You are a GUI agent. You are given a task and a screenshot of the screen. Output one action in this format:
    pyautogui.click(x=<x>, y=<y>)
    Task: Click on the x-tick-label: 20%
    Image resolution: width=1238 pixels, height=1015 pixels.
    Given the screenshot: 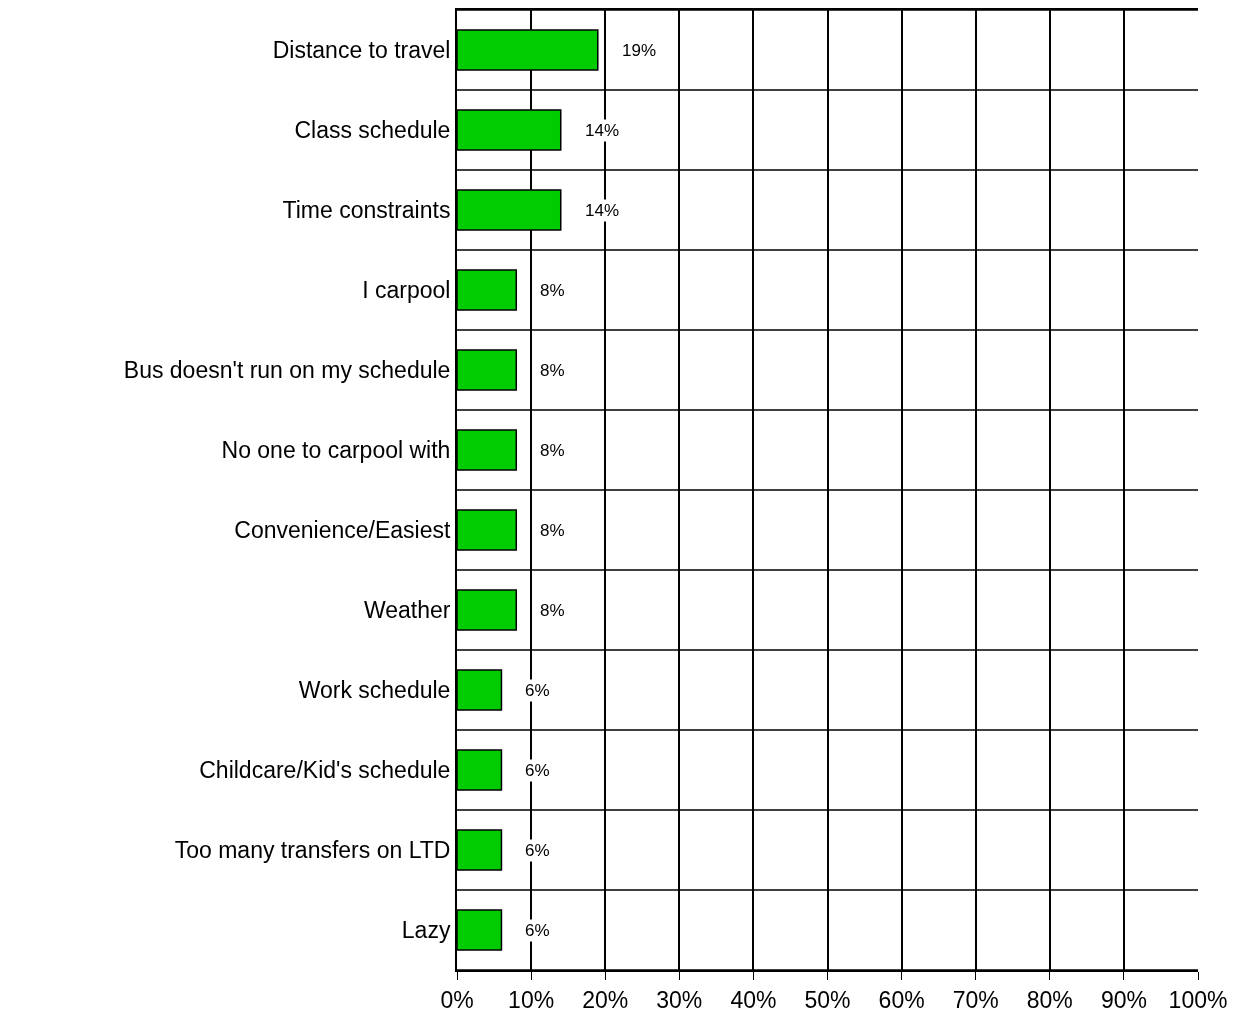 What is the action you would take?
    pyautogui.click(x=605, y=999)
    